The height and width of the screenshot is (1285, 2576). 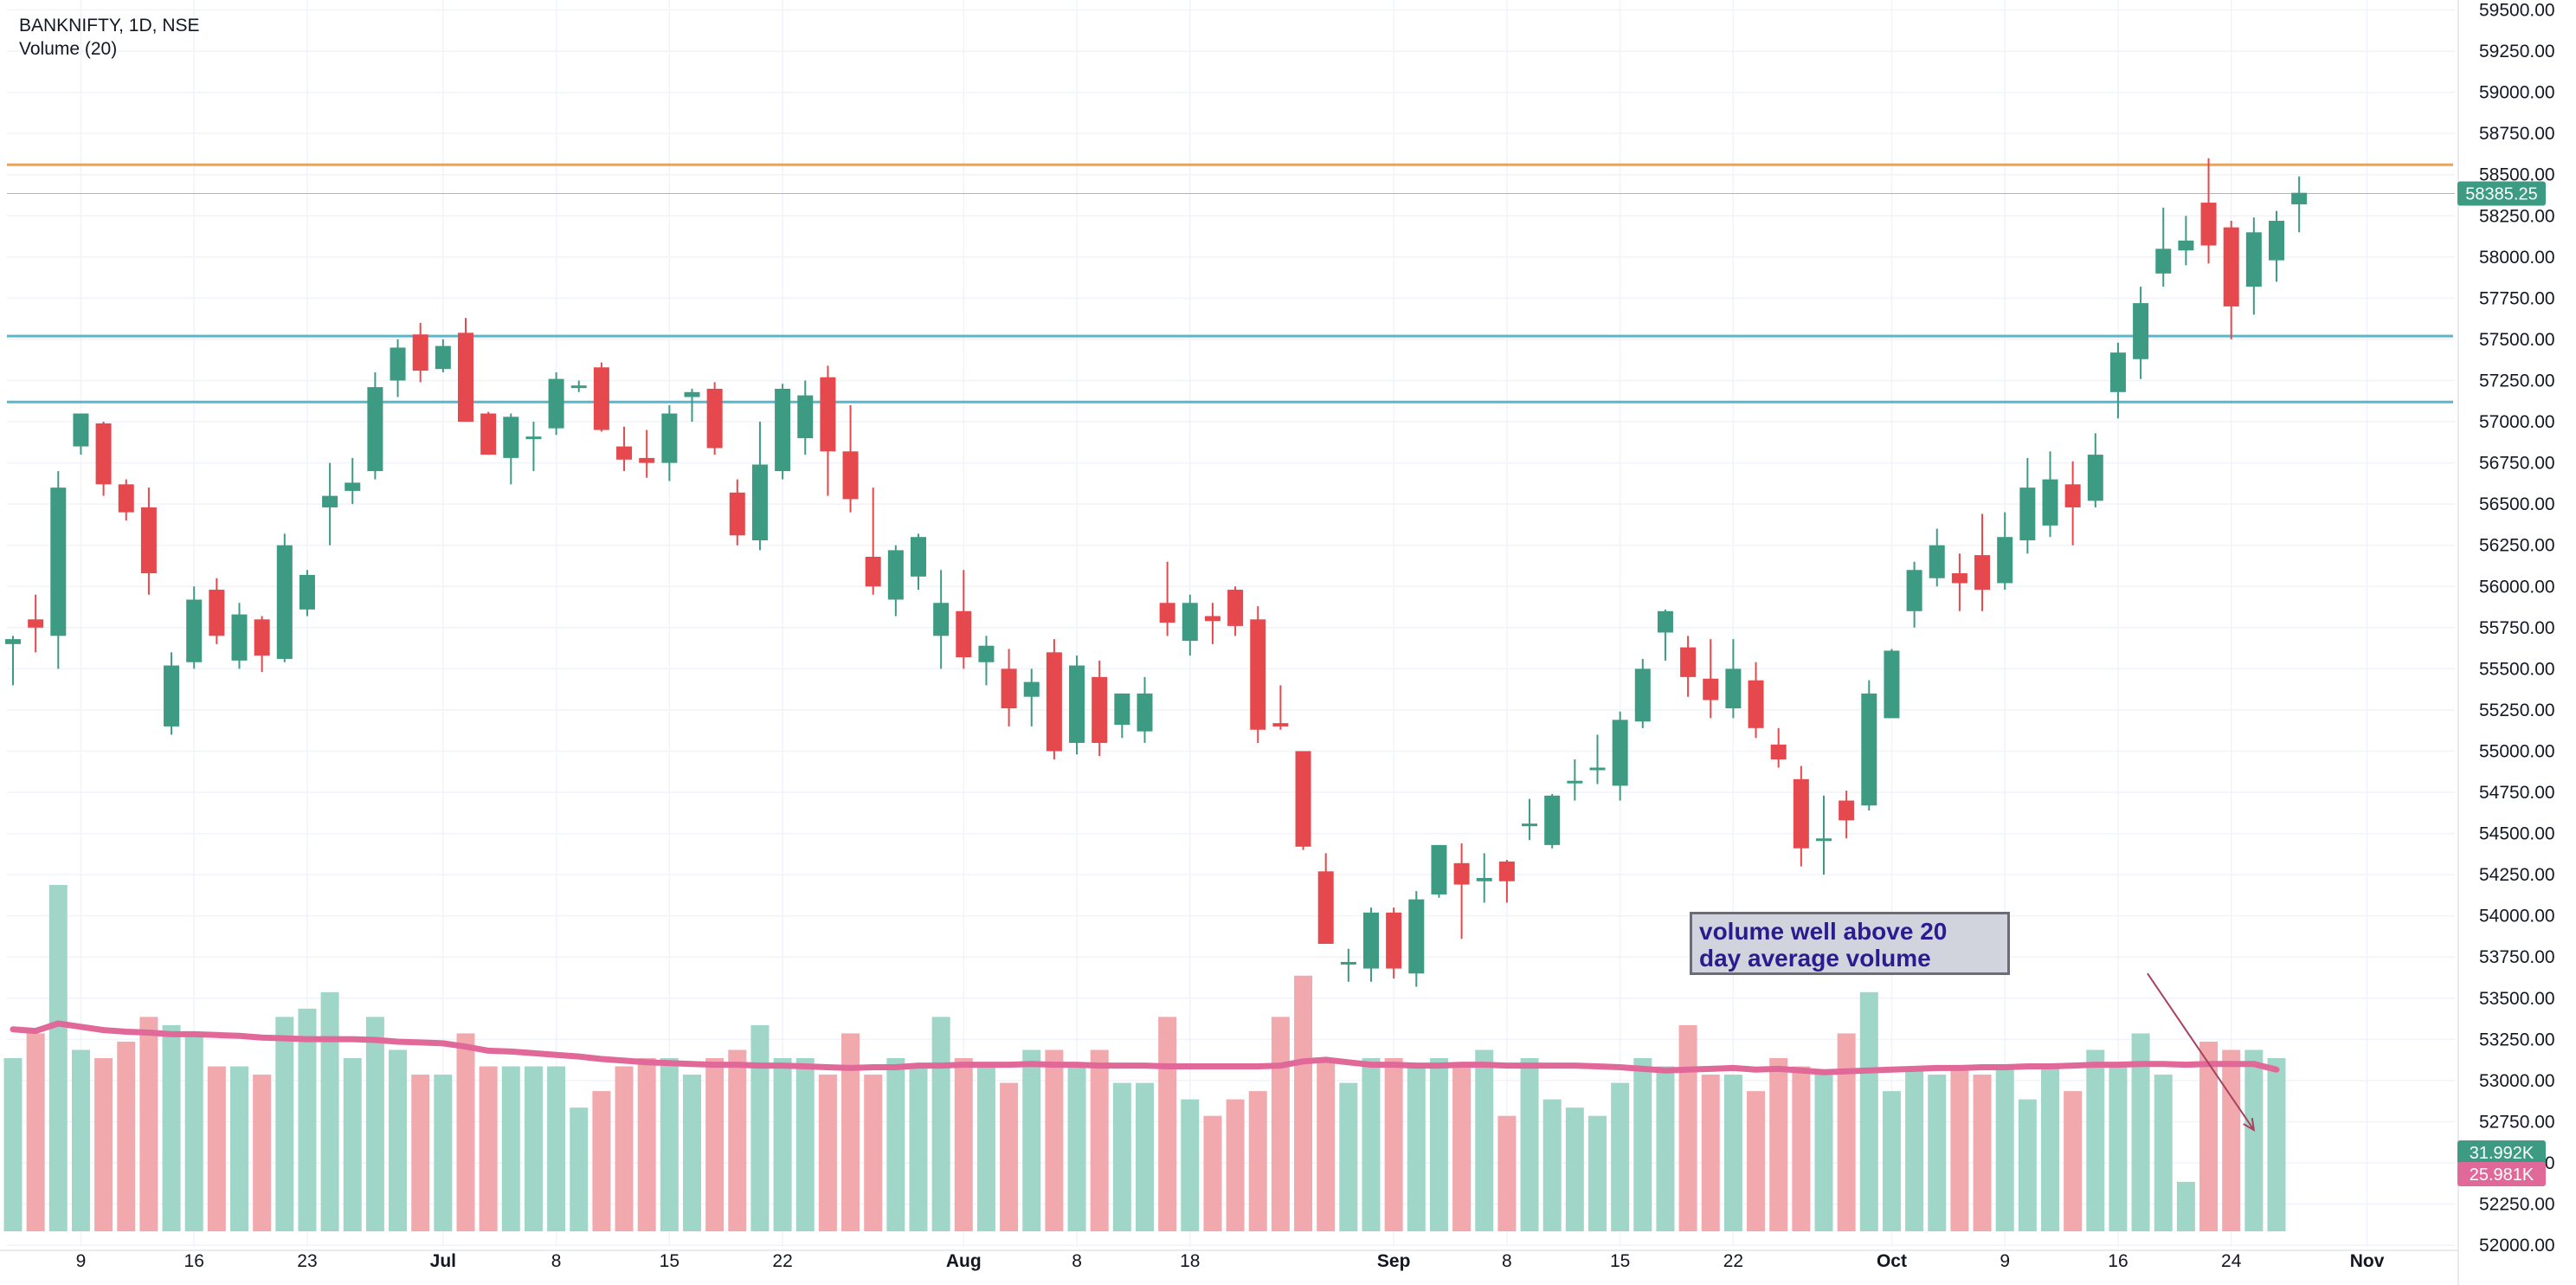 I want to click on y-tick-label: 53250.00, so click(x=2517, y=1039).